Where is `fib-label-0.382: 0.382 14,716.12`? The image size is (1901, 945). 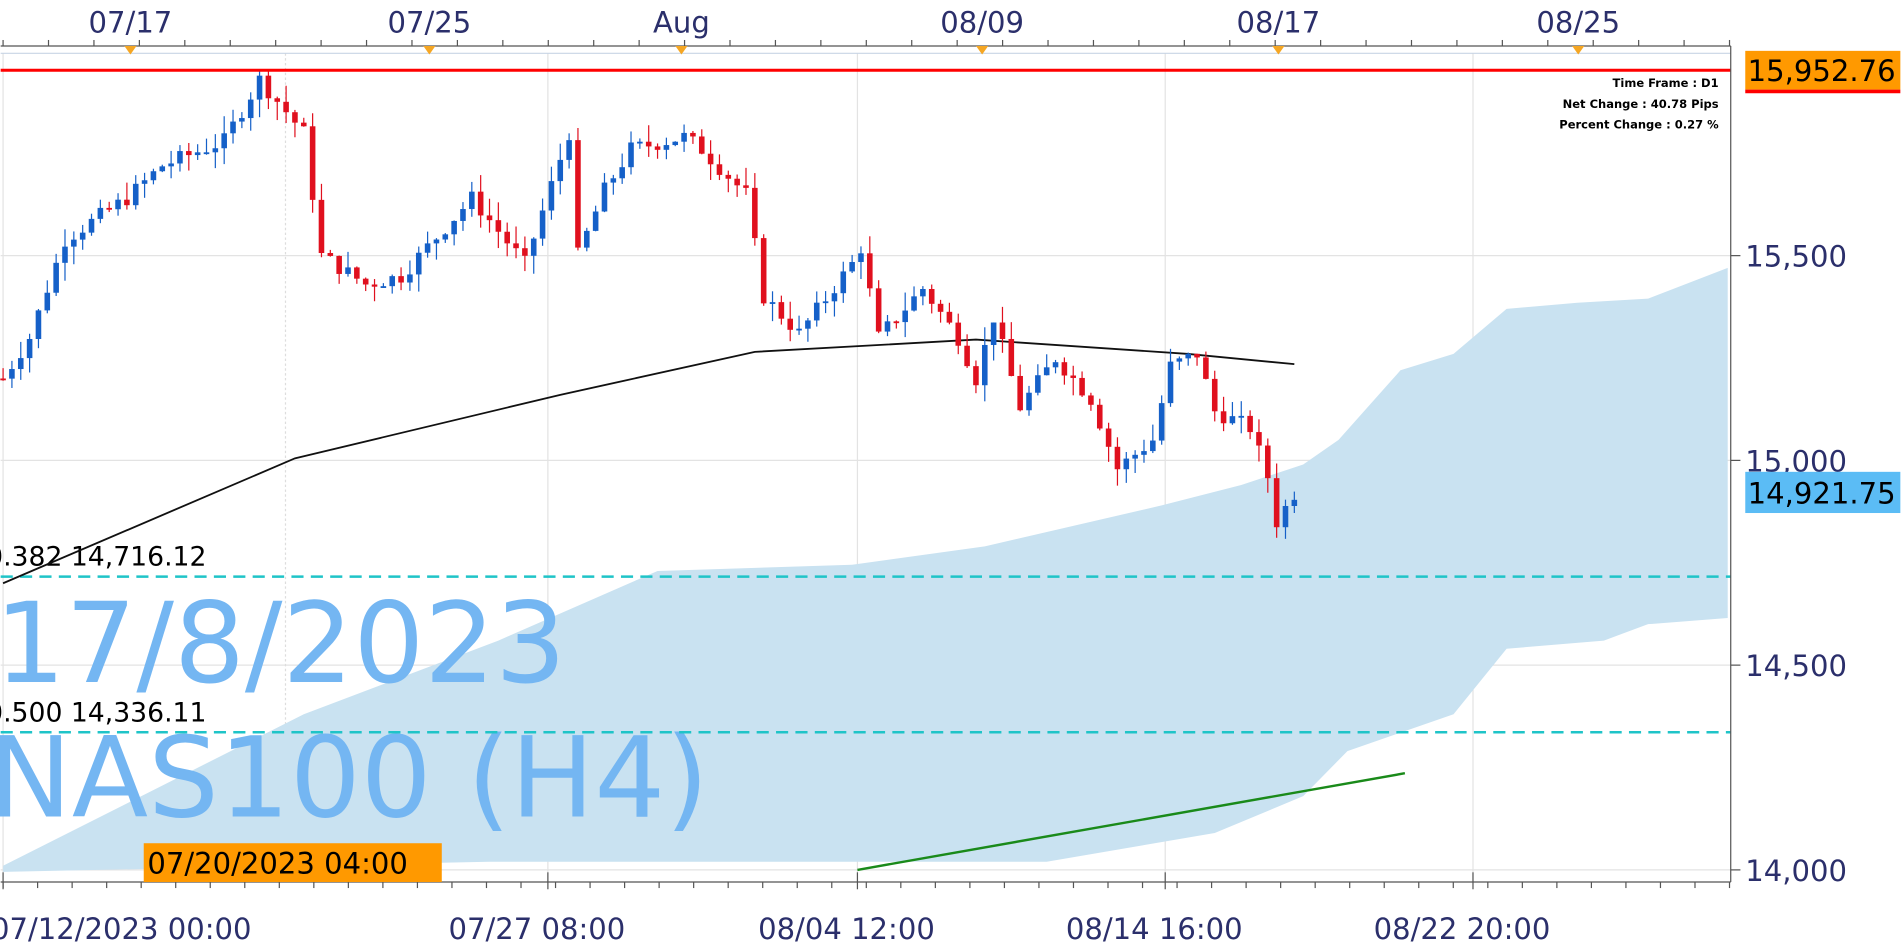
fib-label-0.382: 0.382 14,716.12 is located at coordinates (103, 557).